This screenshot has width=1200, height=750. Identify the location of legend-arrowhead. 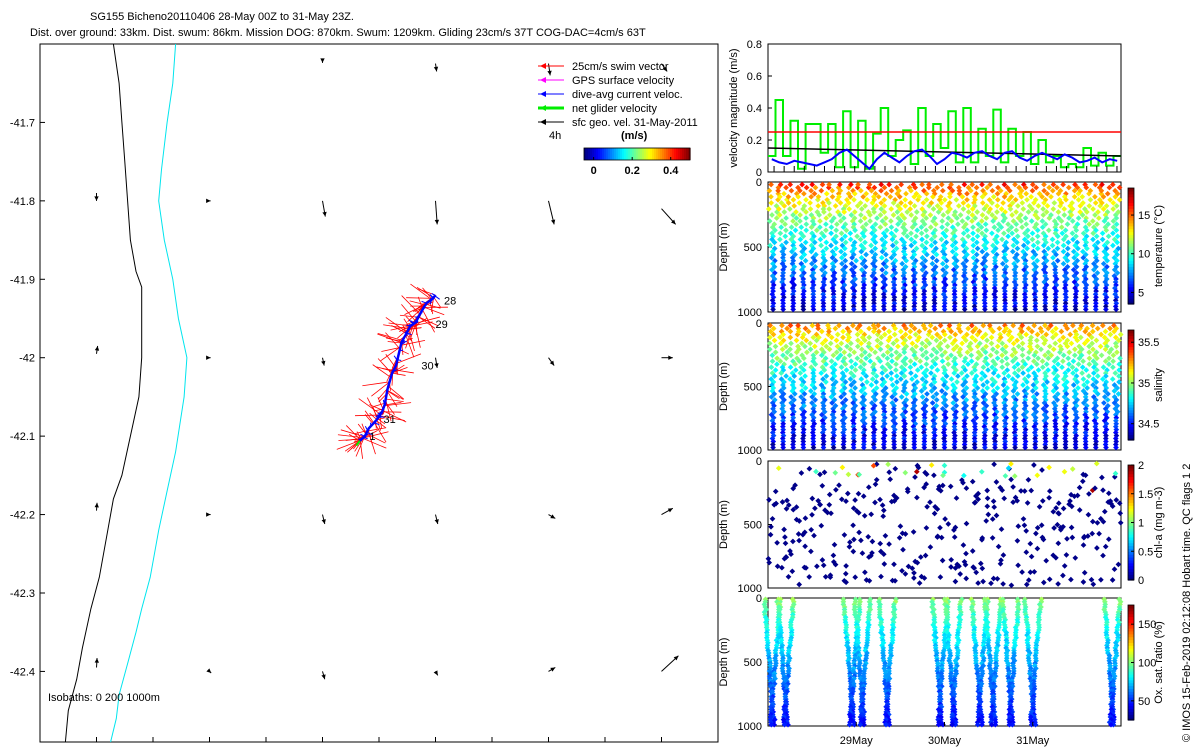
(543, 122).